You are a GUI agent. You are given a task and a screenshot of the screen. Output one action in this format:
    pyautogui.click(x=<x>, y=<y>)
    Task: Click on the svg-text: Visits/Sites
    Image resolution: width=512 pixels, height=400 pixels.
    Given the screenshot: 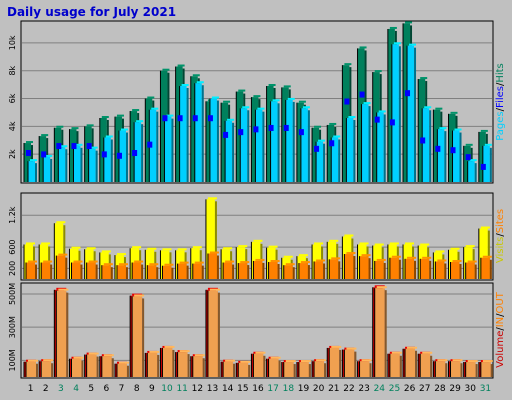 What is the action you would take?
    pyautogui.click(x=500, y=236)
    